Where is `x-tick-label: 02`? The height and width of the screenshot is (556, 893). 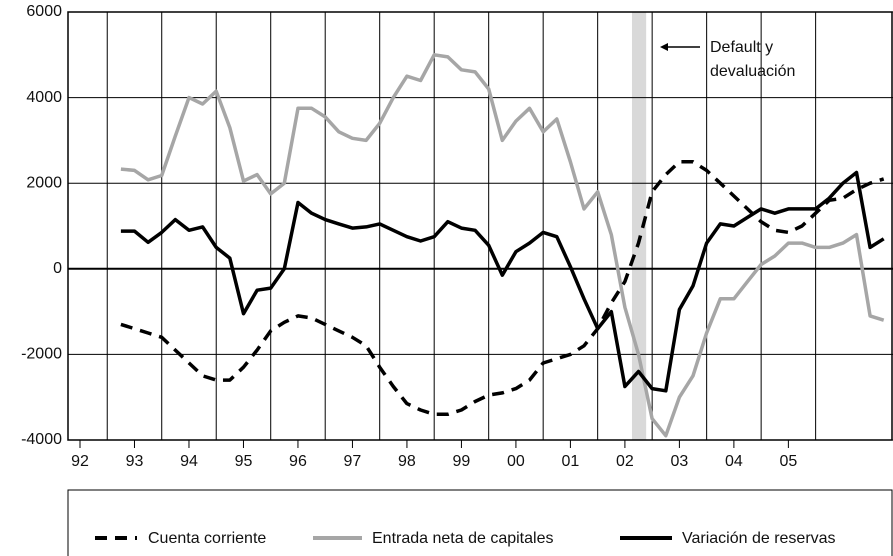
x-tick-label: 02 is located at coordinates (625, 461).